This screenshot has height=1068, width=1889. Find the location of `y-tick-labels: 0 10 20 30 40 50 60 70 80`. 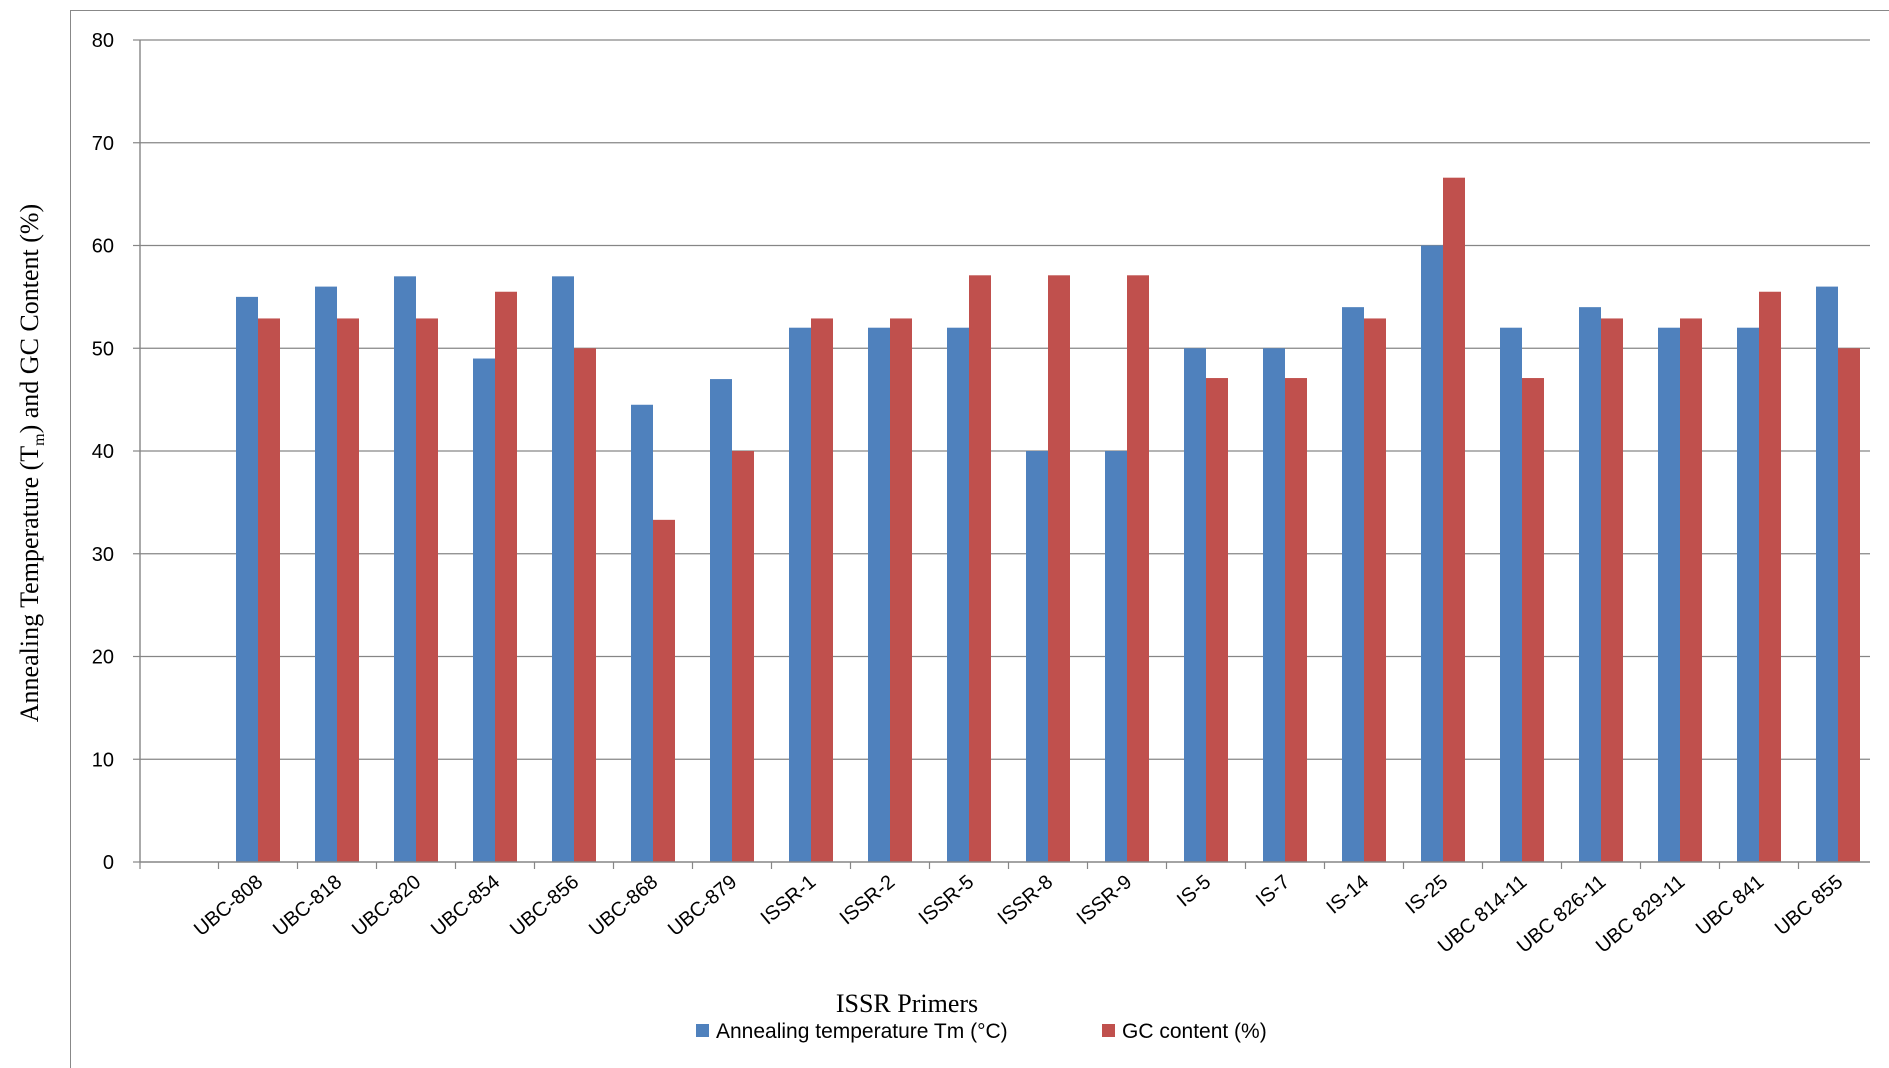

y-tick-labels: 0 10 20 30 40 50 60 70 80 is located at coordinates (103, 452).